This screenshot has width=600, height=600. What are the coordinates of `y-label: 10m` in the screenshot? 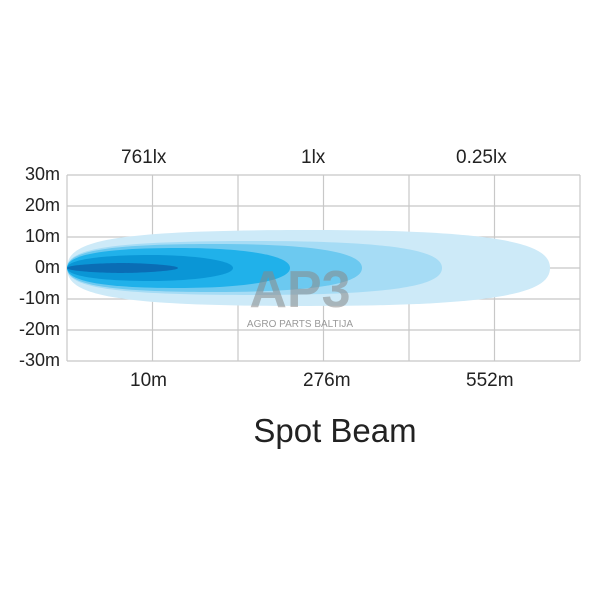 It's located at (42, 236).